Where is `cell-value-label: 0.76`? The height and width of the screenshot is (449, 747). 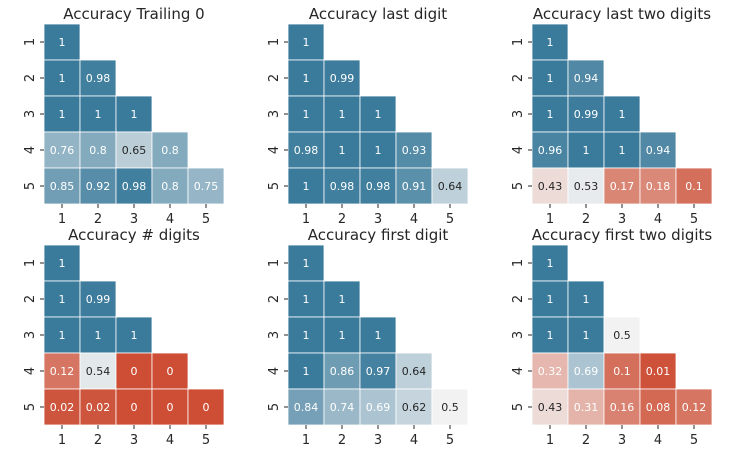
cell-value-label: 0.76 is located at coordinates (62, 150).